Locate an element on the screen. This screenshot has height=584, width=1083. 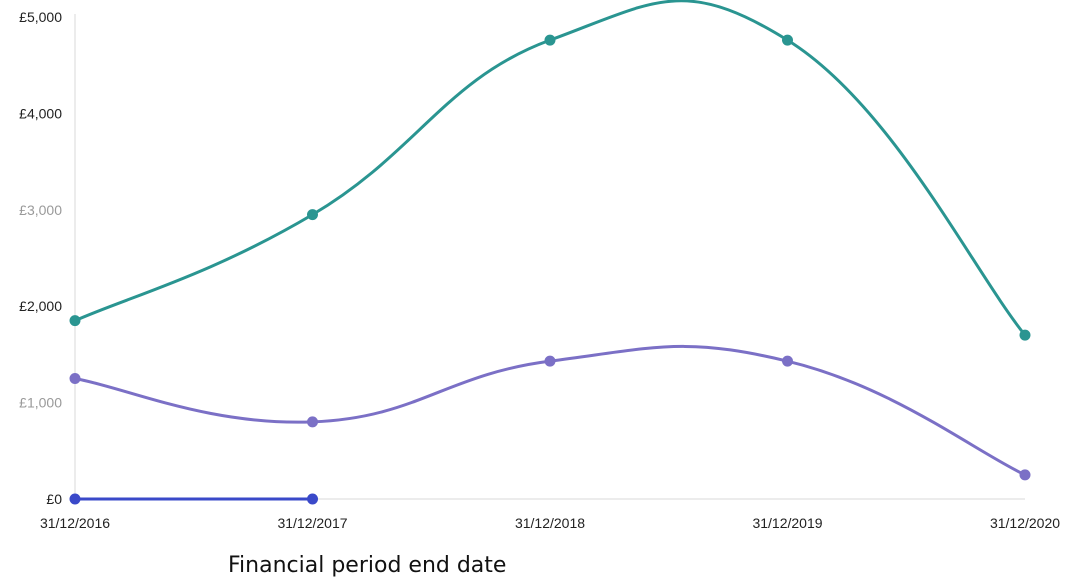
x-tick-label: 31/12/2016 is located at coordinates (75, 523).